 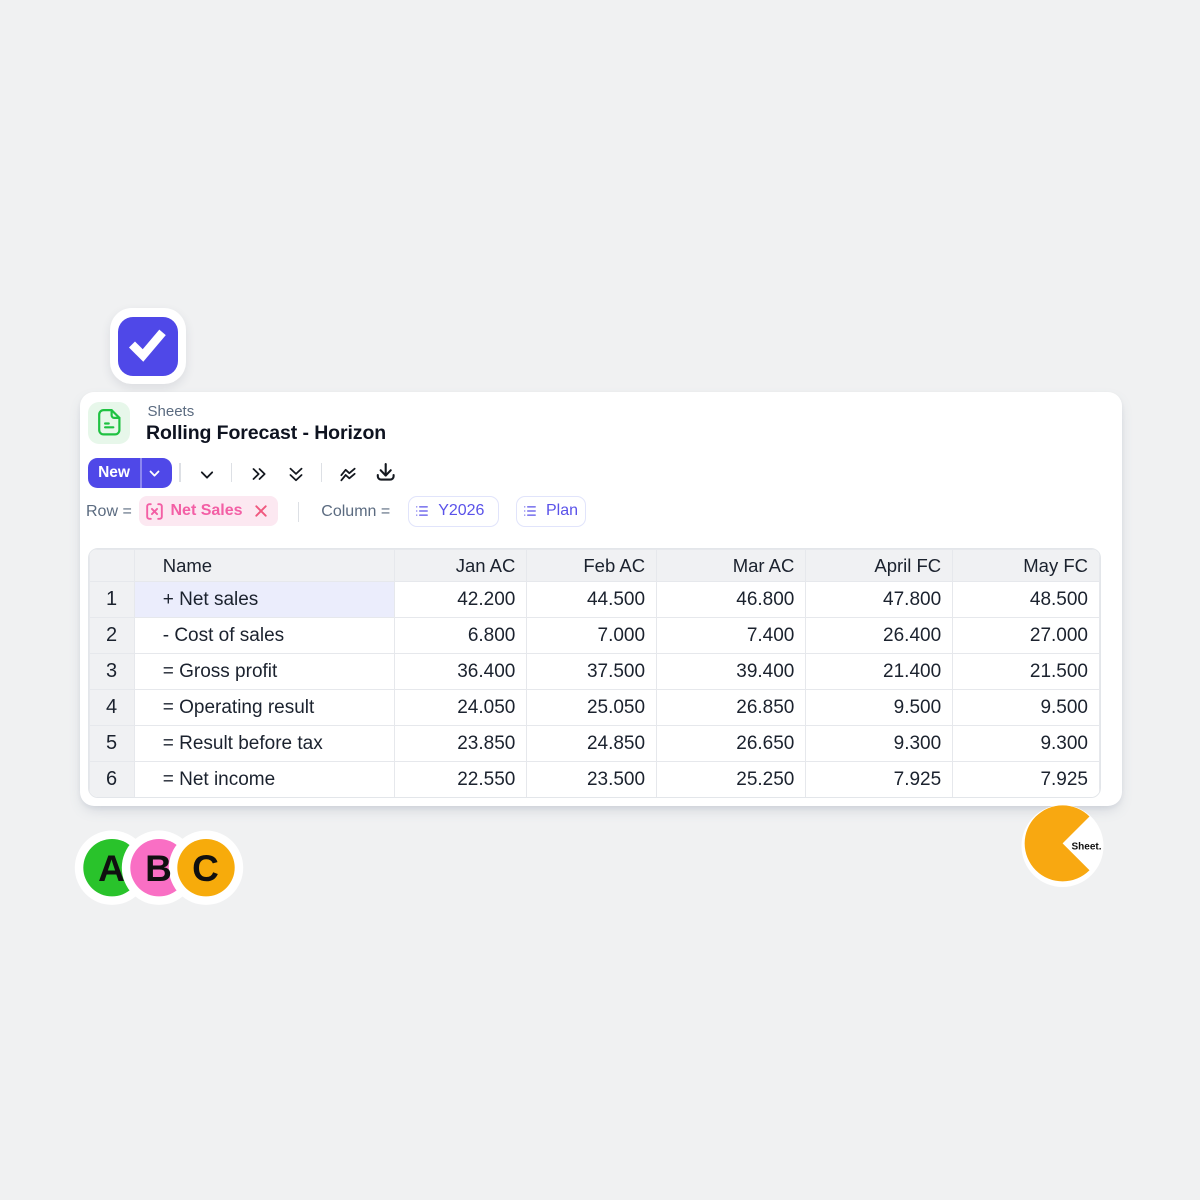 I want to click on svg-text: Sheet., so click(x=1087, y=847).